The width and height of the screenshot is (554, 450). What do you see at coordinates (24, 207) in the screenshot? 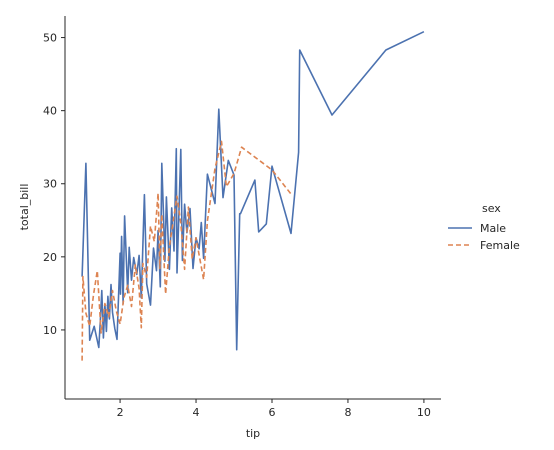
I see `y-axis-title: total_bill` at bounding box center [24, 207].